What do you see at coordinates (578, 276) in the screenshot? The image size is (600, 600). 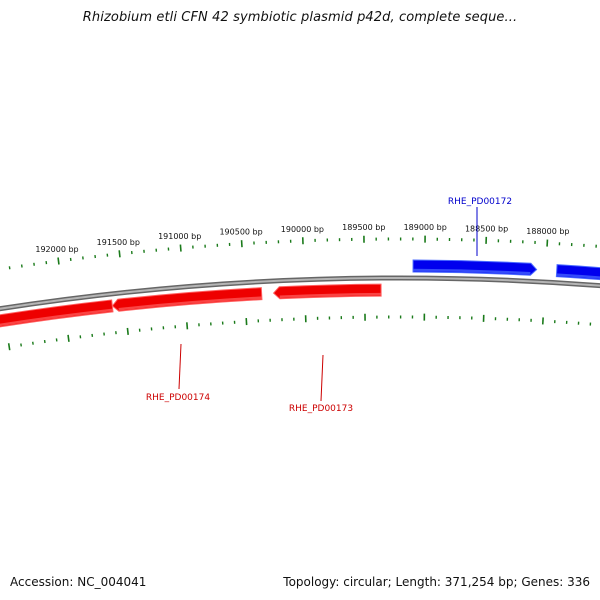 I see `gene-arrow-forward-next-shading` at bounding box center [578, 276].